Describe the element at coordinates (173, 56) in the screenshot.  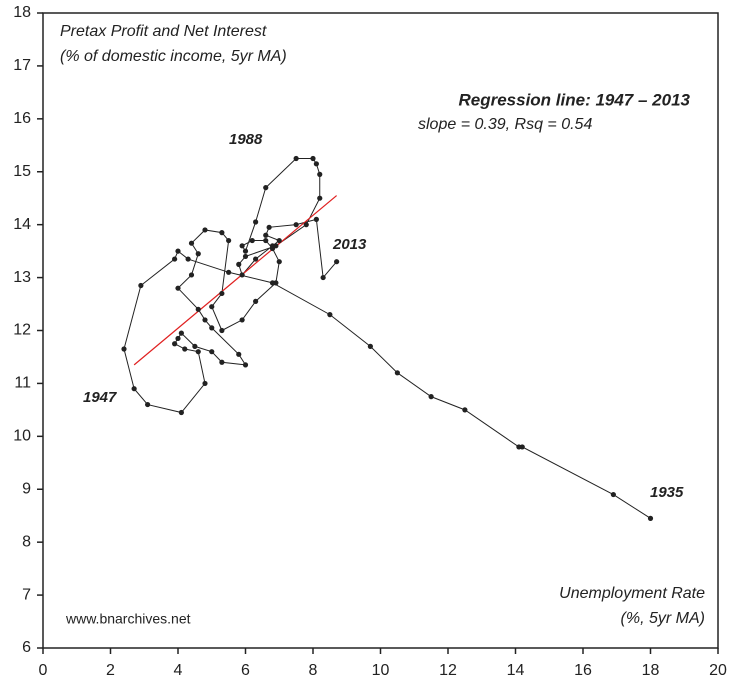
I see `chart-subtitle: (% of domestic income, 5yr MA)` at that location.